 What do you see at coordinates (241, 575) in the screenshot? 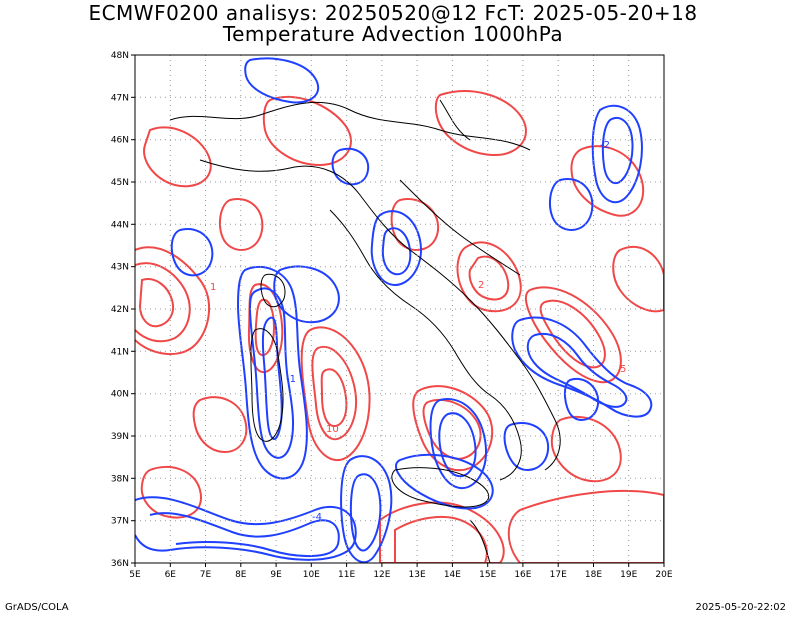
I see `lon-label: 8E` at bounding box center [241, 575].